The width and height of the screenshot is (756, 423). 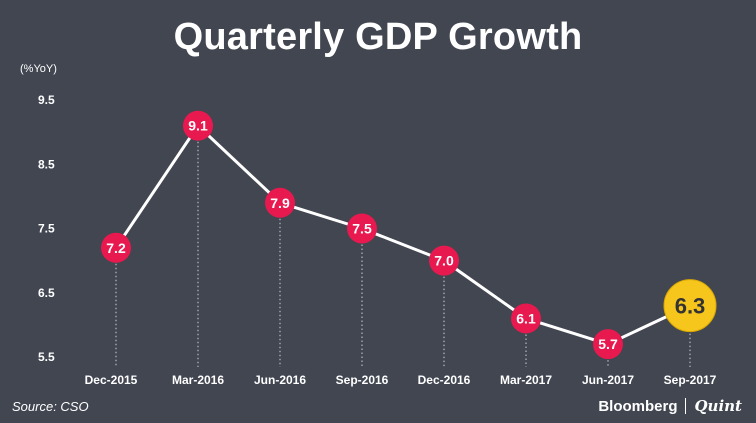 What do you see at coordinates (46, 229) in the screenshot?
I see `y-tick-label: 7.5` at bounding box center [46, 229].